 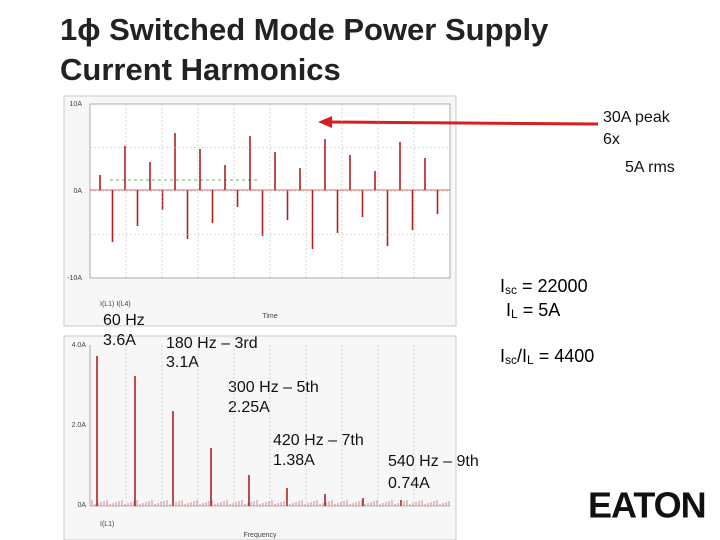 I want to click on annotation: 5A rms, so click(x=650, y=167).